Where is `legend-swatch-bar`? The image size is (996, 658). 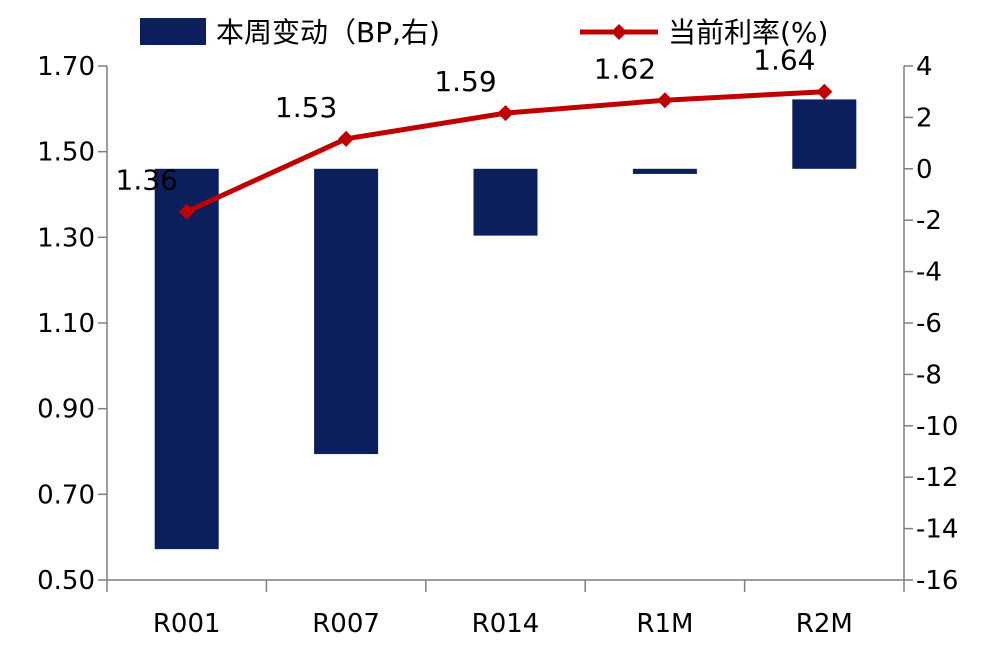
legend-swatch-bar is located at coordinates (173, 31).